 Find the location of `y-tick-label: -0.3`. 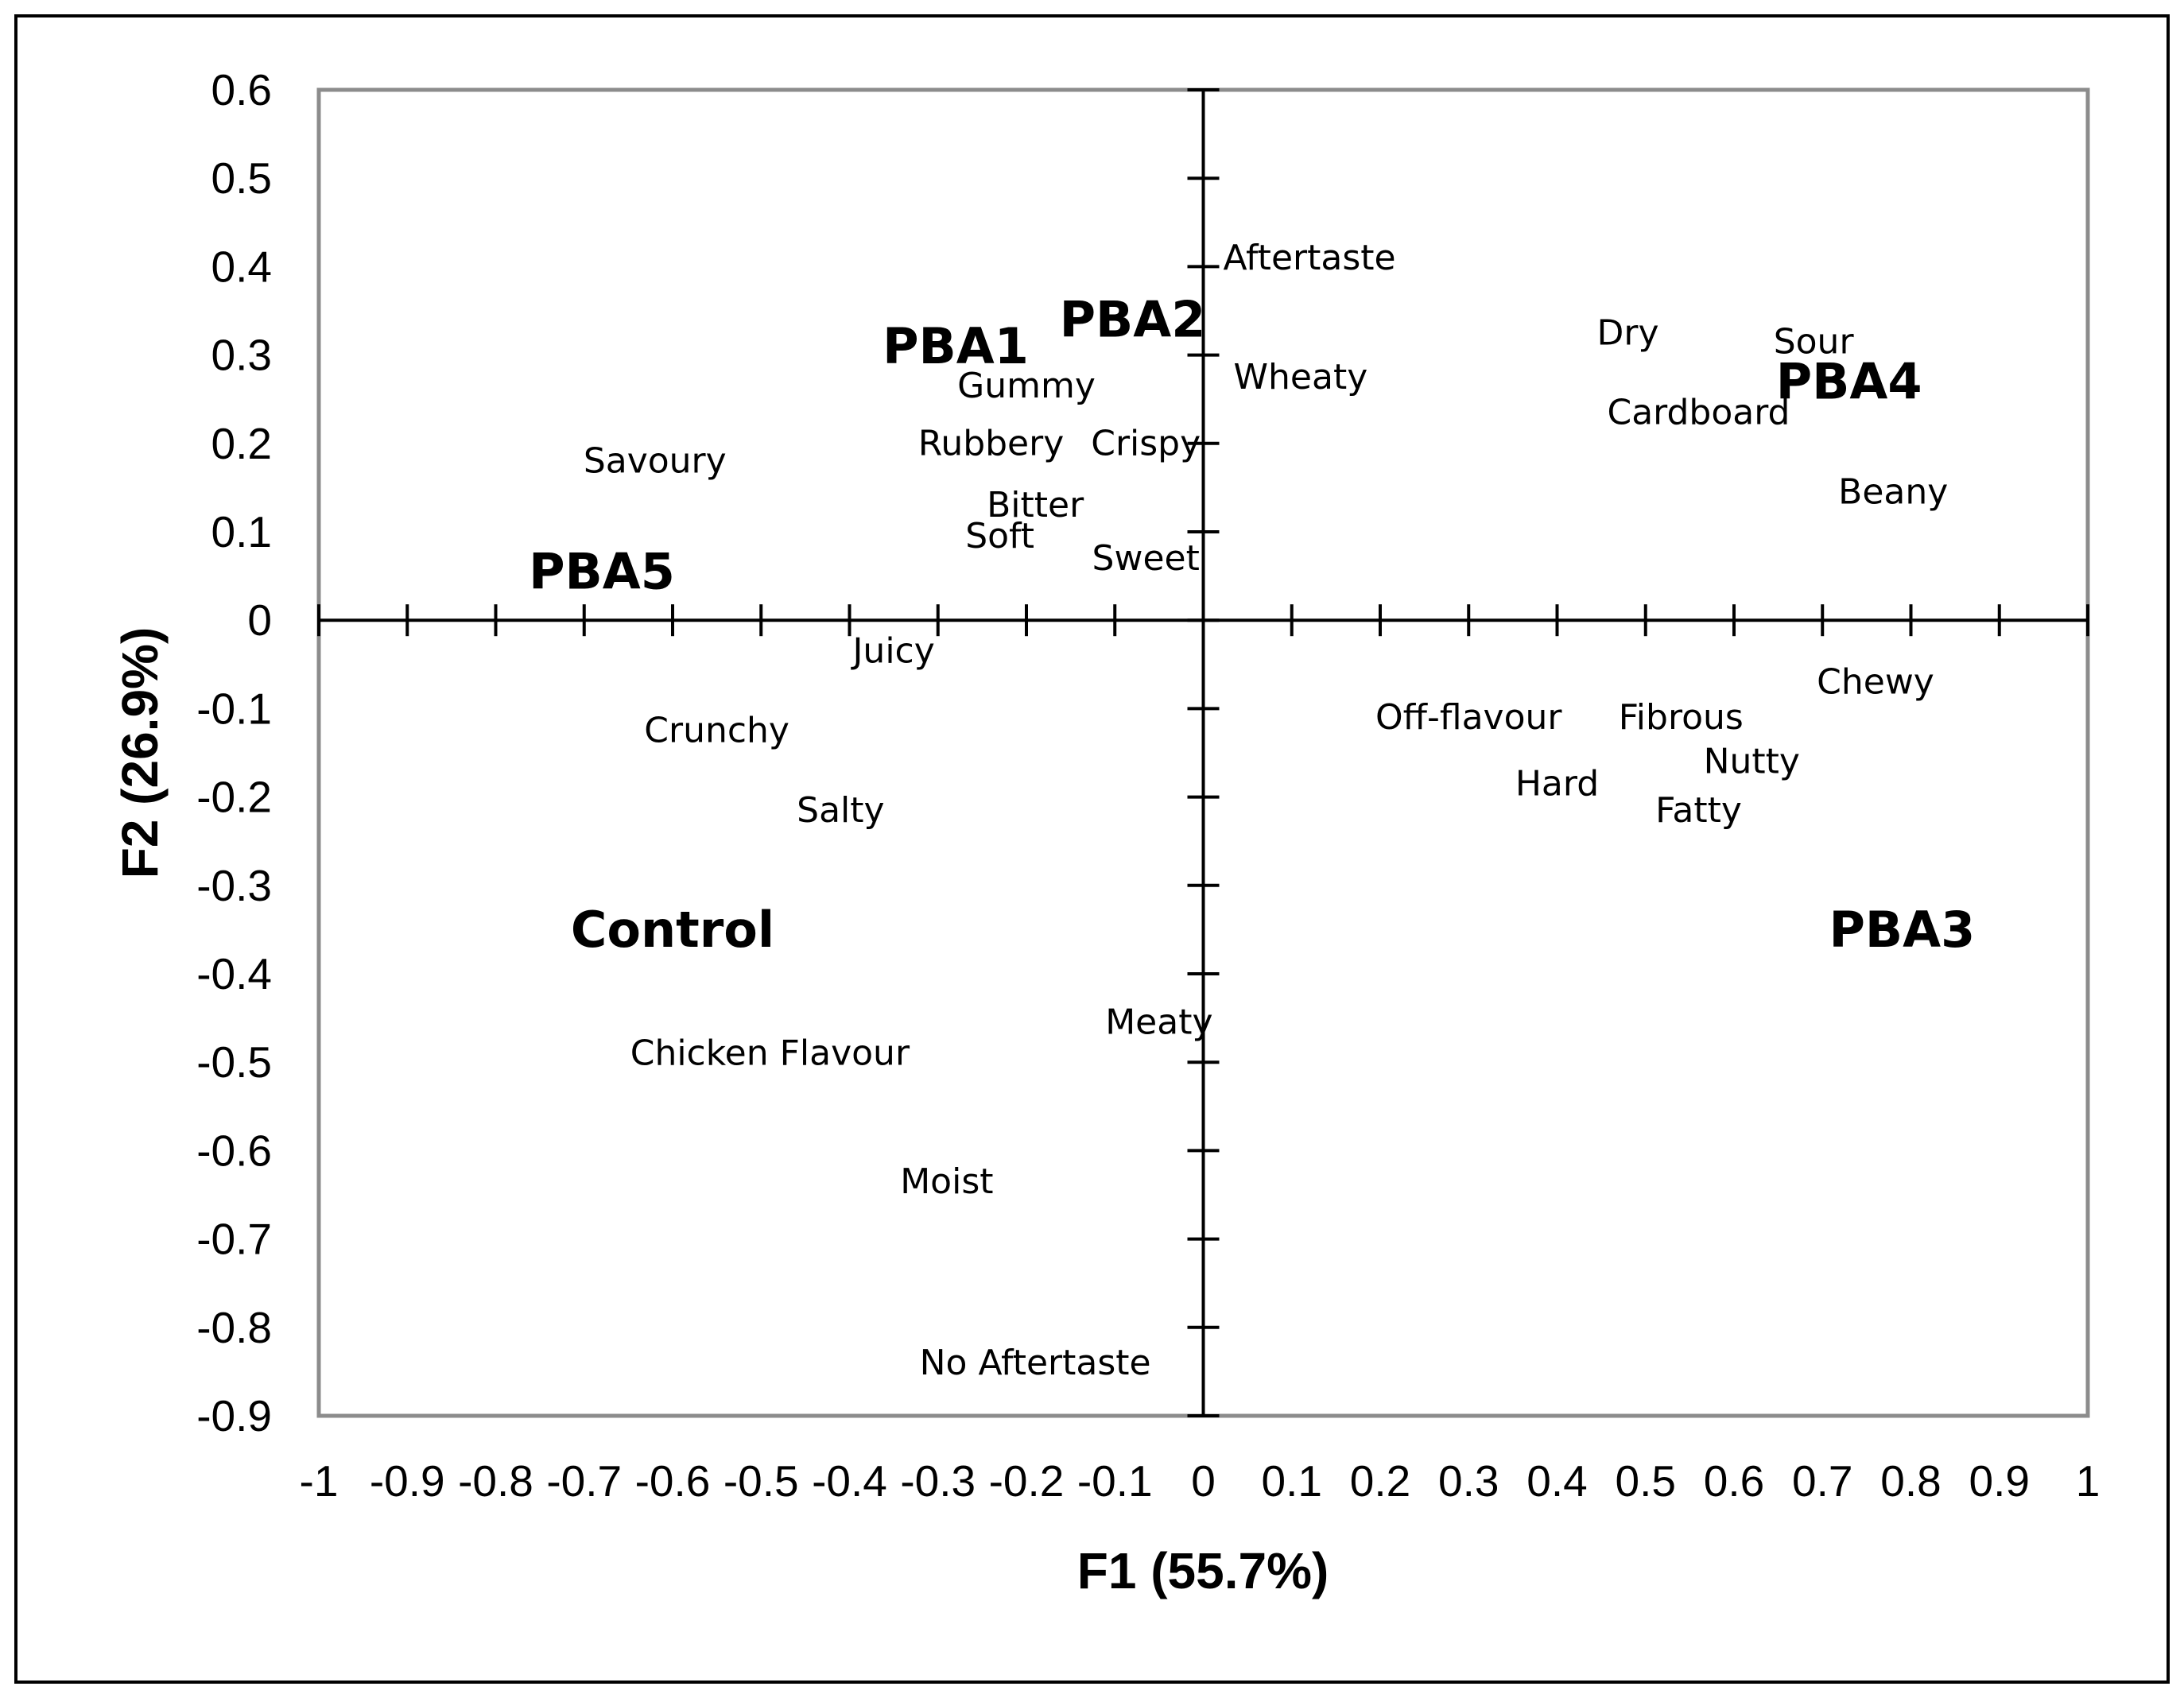

y-tick-label: -0.3 is located at coordinates (234, 885).